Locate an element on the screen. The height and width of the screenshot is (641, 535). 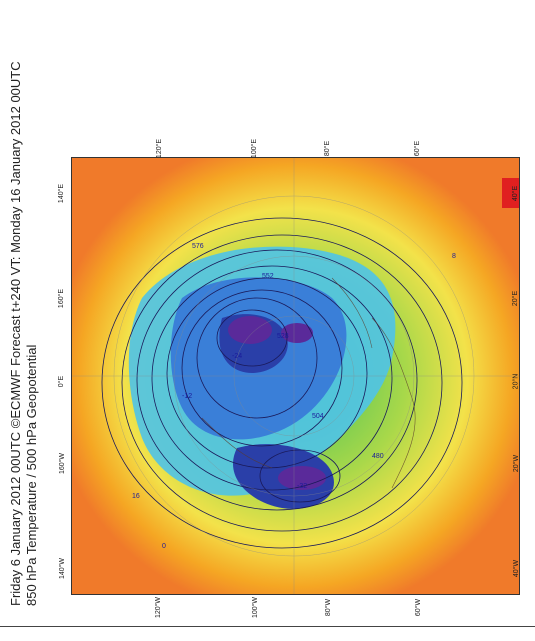
lon-label-right: 40°W is located at coordinates (517, 568).